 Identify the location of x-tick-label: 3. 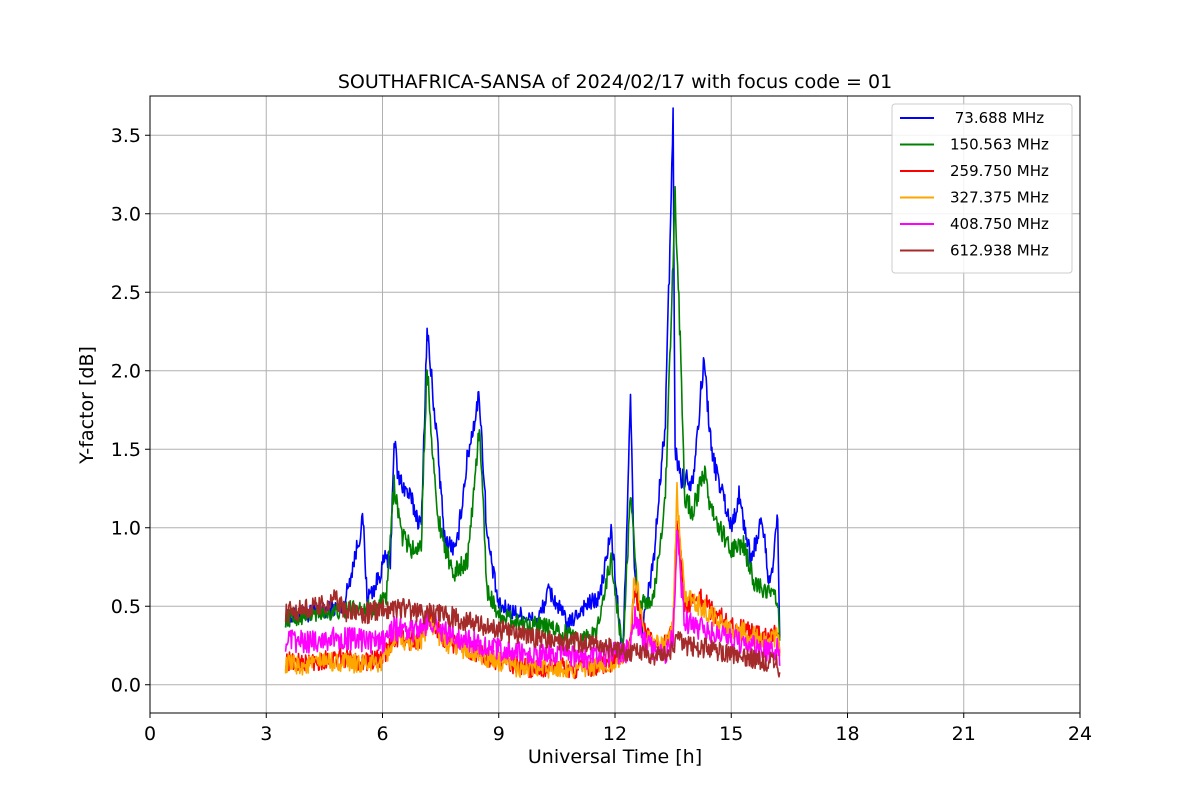
(266, 734).